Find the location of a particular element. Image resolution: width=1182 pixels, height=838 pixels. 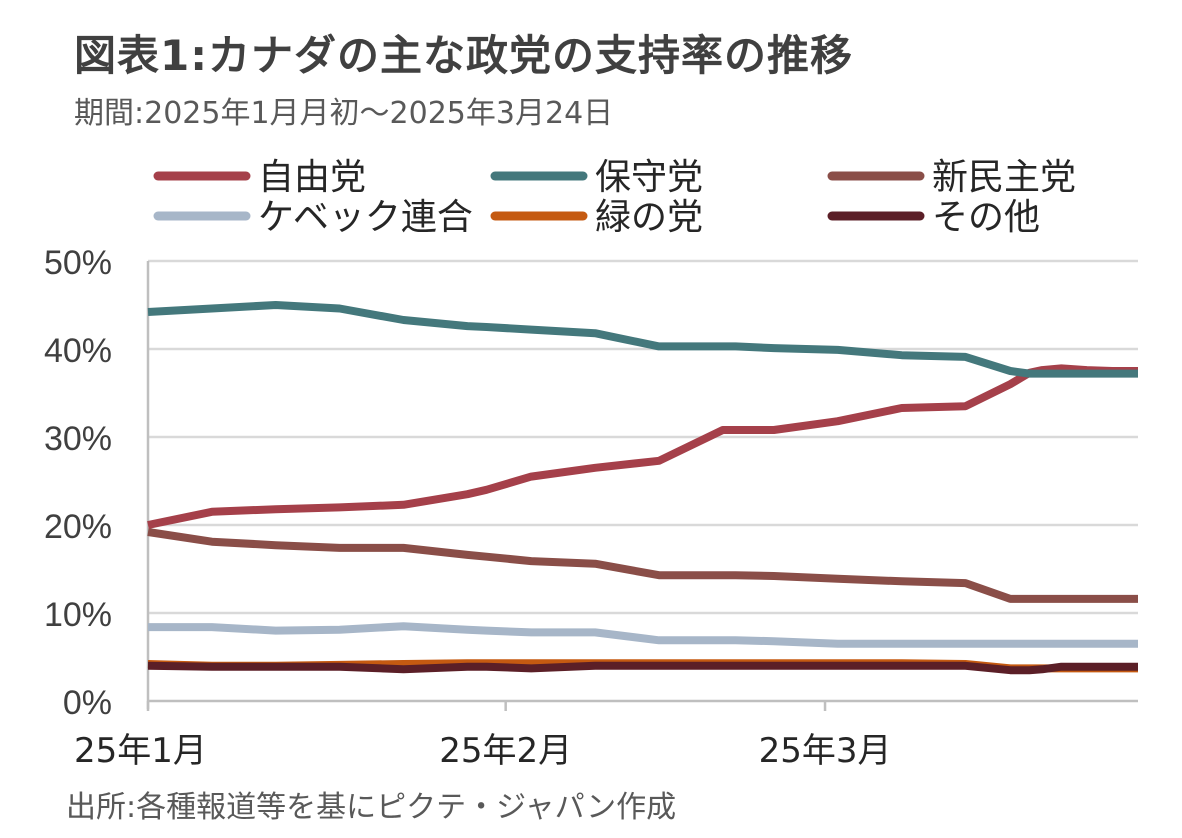

legend-item: 保守党 is located at coordinates (596, 177).